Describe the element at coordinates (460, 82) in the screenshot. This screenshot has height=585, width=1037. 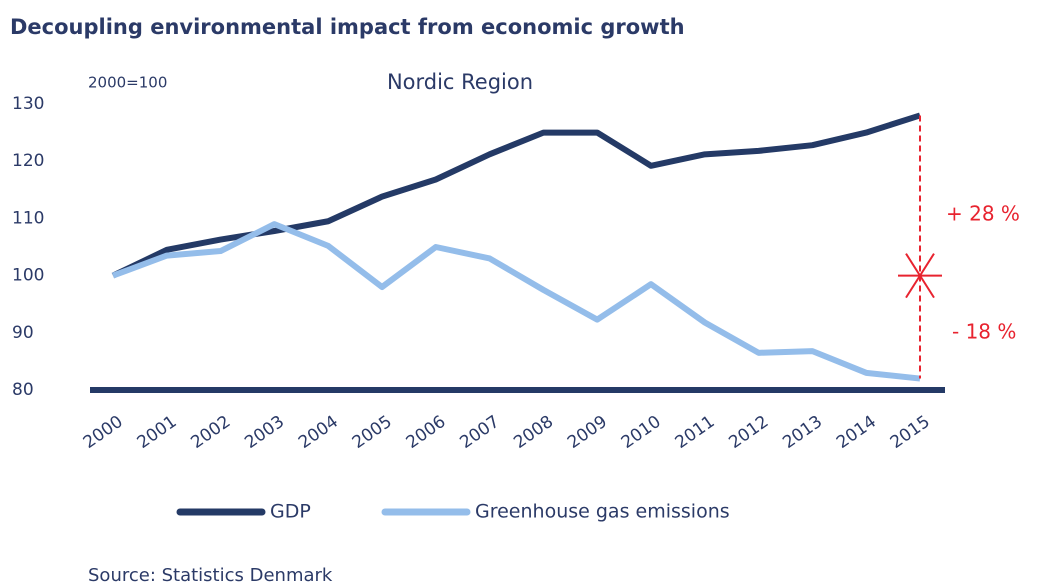
I see `chart-subtitle: Nordic Region` at that location.